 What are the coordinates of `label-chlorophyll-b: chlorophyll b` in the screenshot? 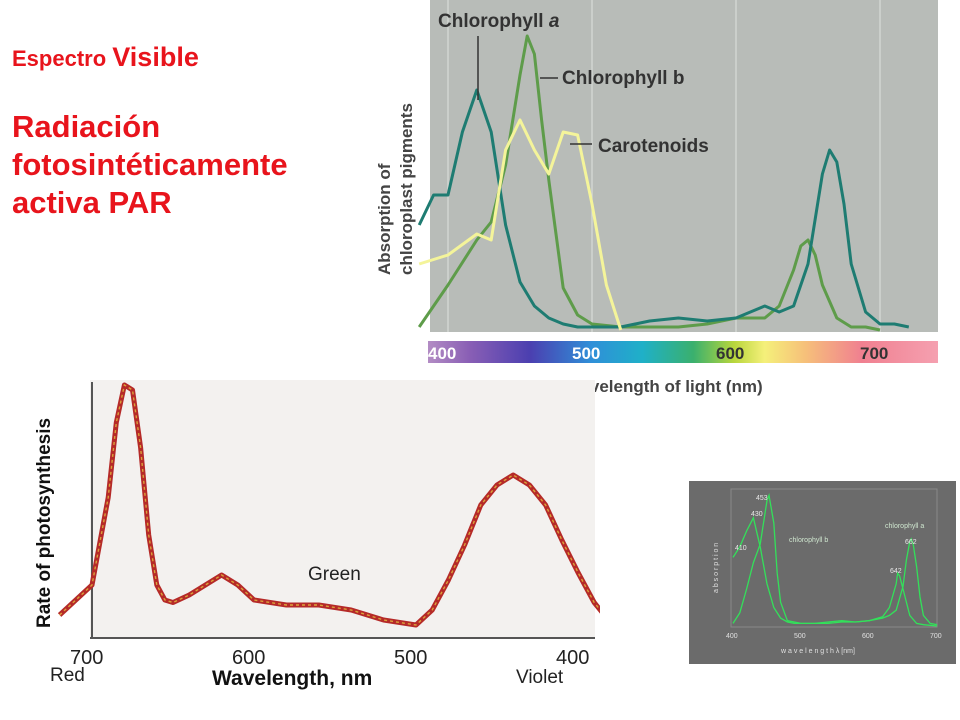 It's located at (808, 540).